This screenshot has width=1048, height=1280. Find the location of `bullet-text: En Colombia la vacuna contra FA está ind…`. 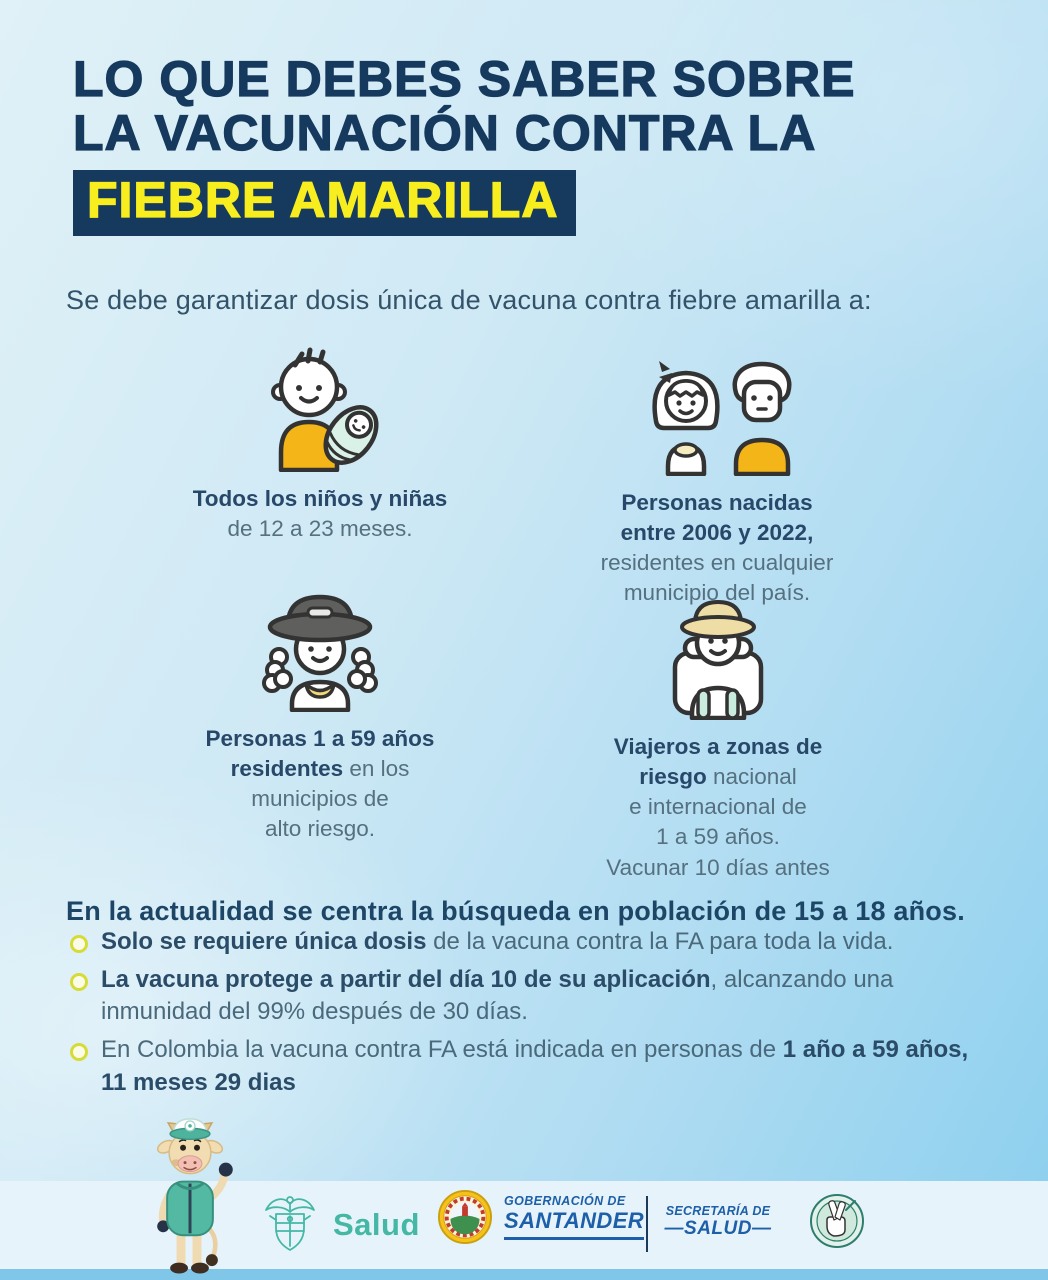

bullet-text: En Colombia la vacuna contra FA está ind… is located at coordinates (535, 1065).